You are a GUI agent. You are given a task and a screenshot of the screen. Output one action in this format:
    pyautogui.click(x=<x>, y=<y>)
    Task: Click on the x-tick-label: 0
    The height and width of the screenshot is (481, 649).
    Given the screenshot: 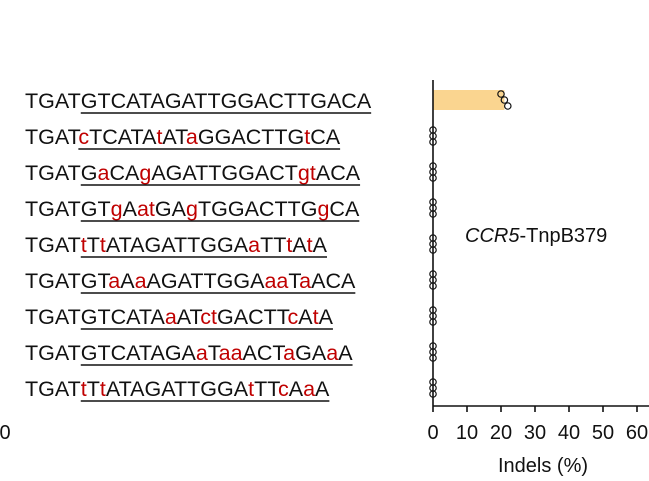 What is the action you would take?
    pyautogui.click(x=432, y=433)
    